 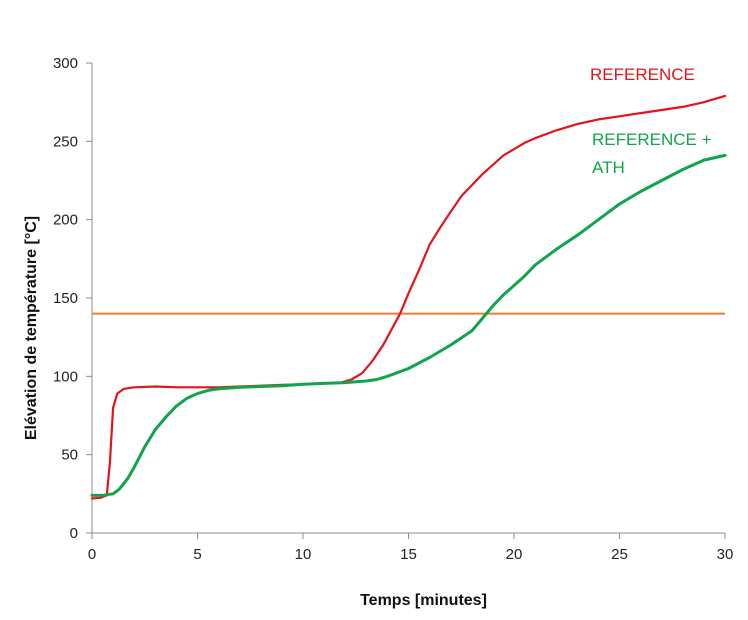 I want to click on x-tick-label: 5, so click(x=197, y=554).